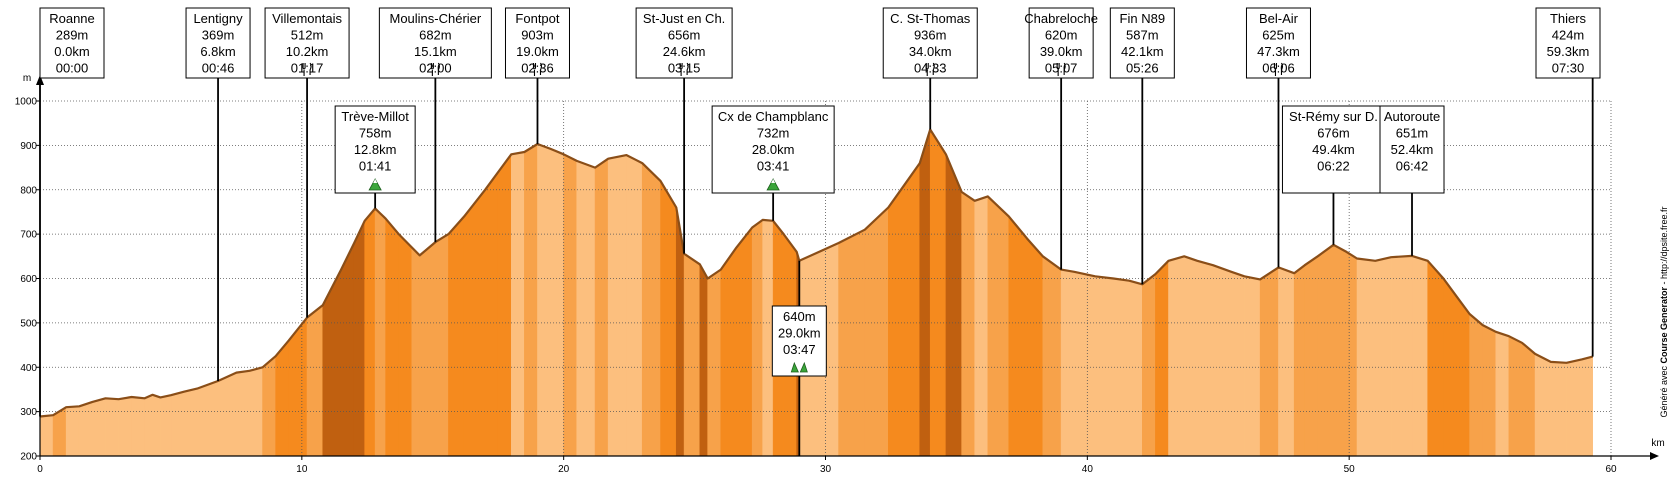 The height and width of the screenshot is (480, 1673). Describe the element at coordinates (1333, 116) in the screenshot. I see `waypoint-name: St-Rémy sur D.` at that location.